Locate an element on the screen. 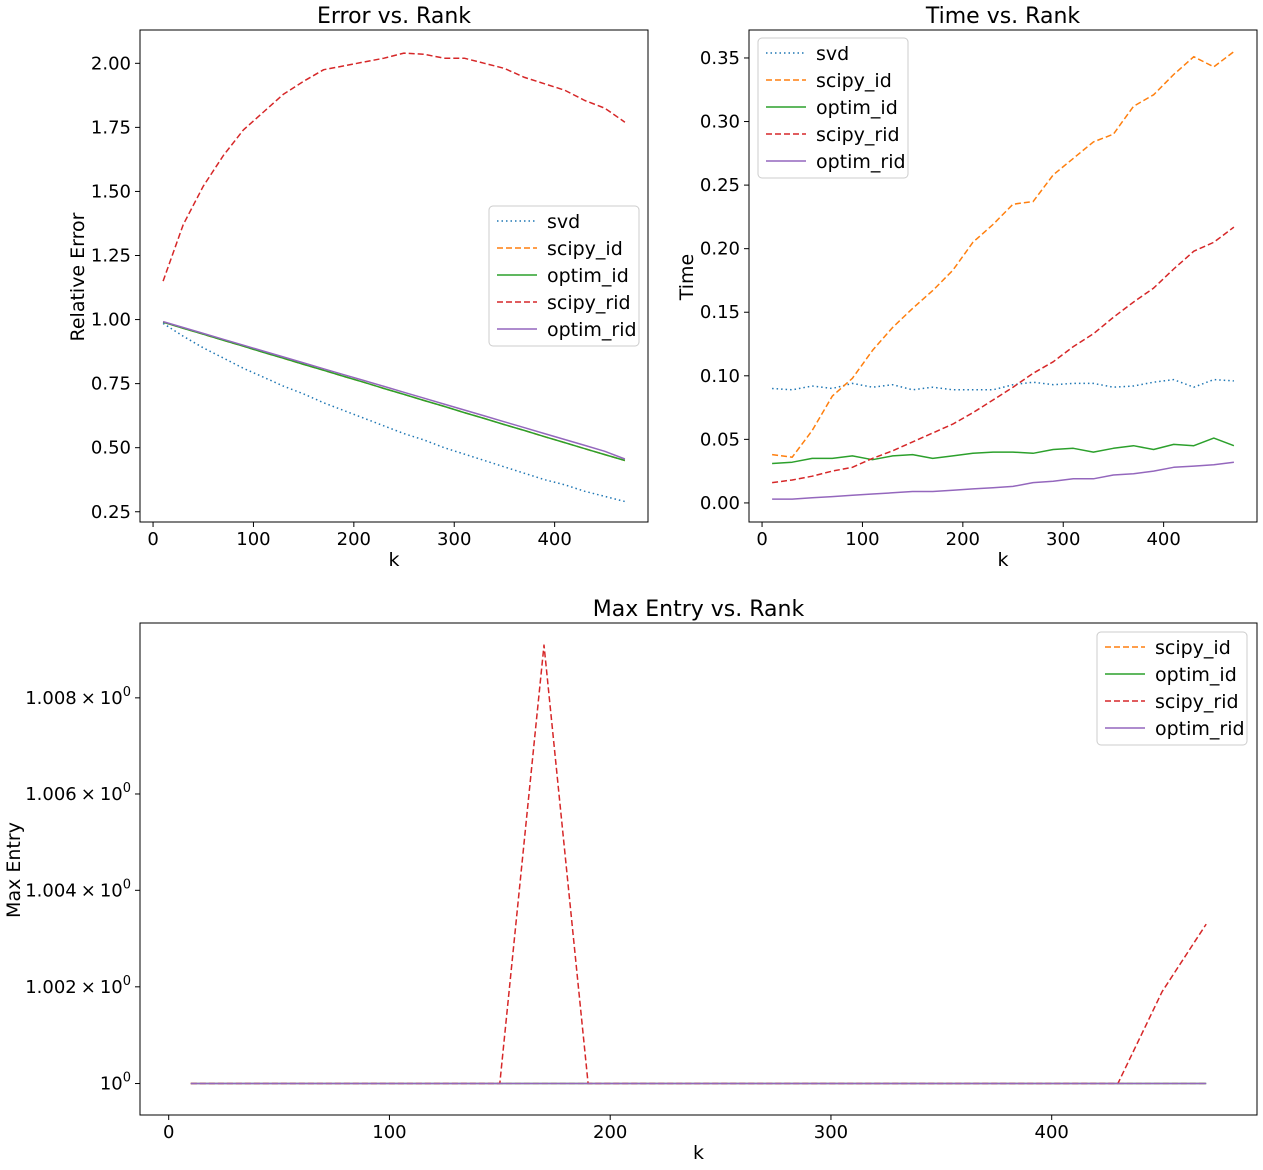 The height and width of the screenshot is (1170, 1263). y-tick-label: 1.004 × 100 is located at coordinates (78, 889).